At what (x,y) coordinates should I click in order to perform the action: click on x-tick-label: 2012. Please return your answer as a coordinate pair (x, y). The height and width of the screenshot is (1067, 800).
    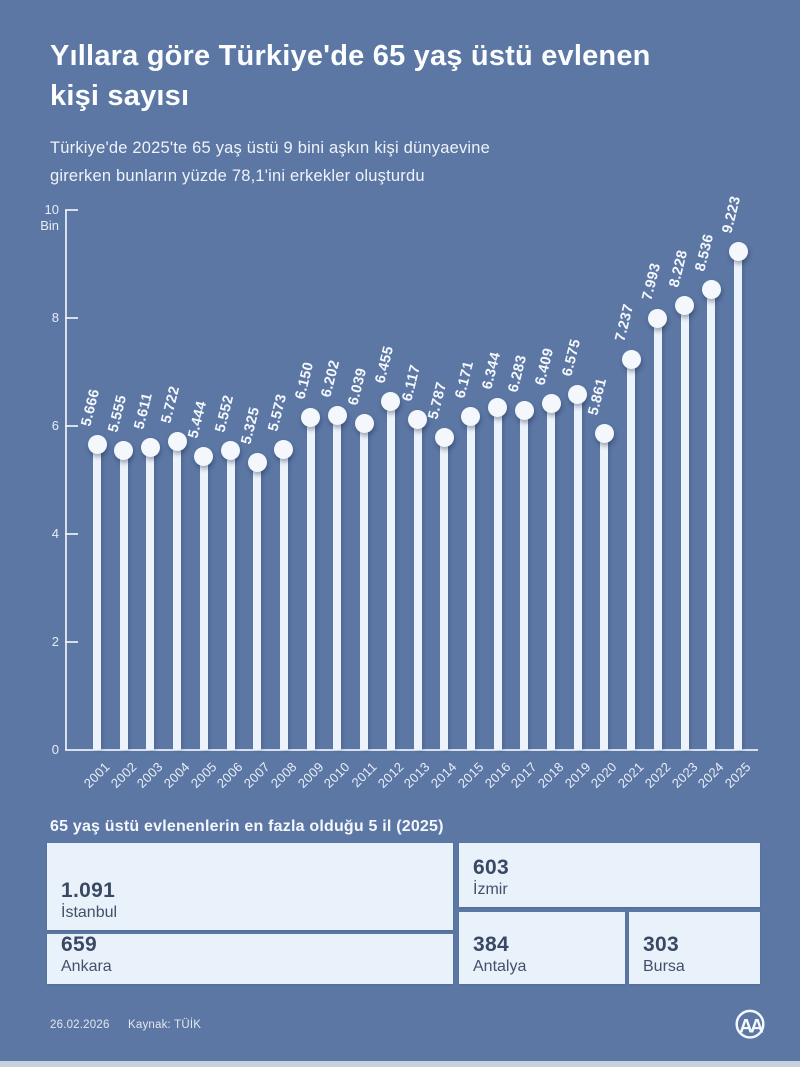
    Looking at the image, I should click on (390, 775).